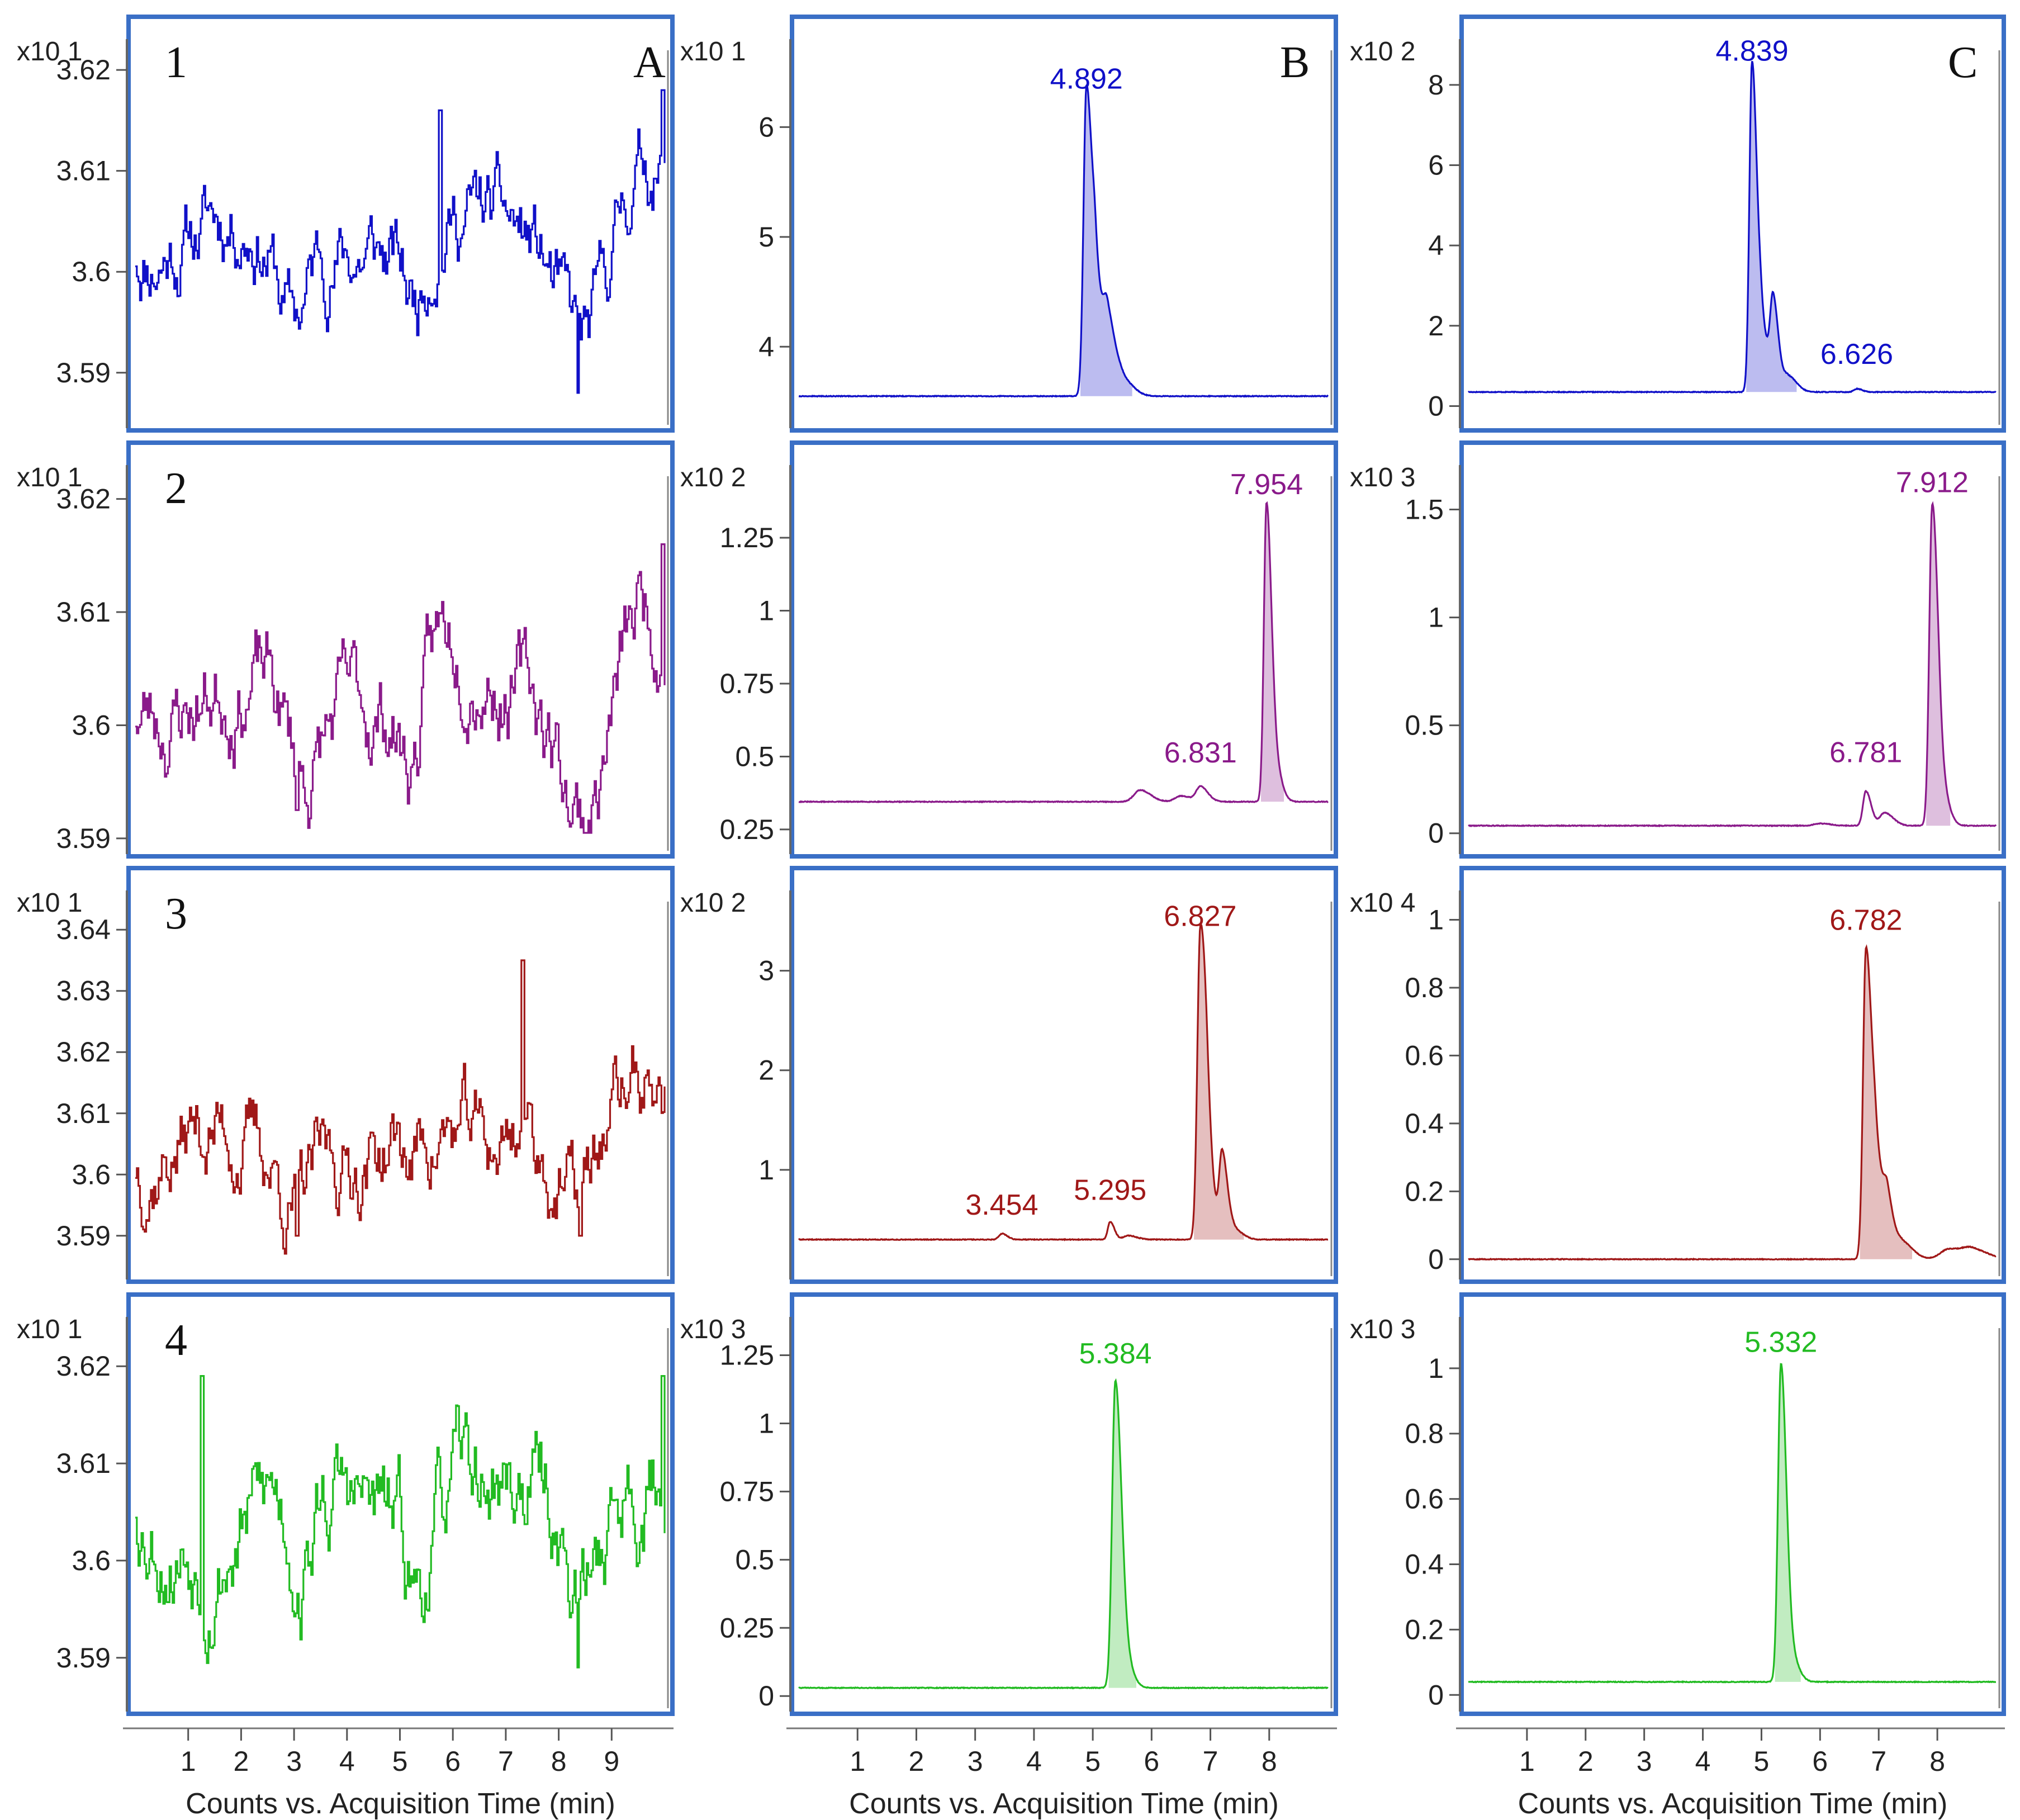 This screenshot has height=1820, width=2020. Describe the element at coordinates (766, 1170) in the screenshot. I see `ytick-label-3B-0: 1` at that location.